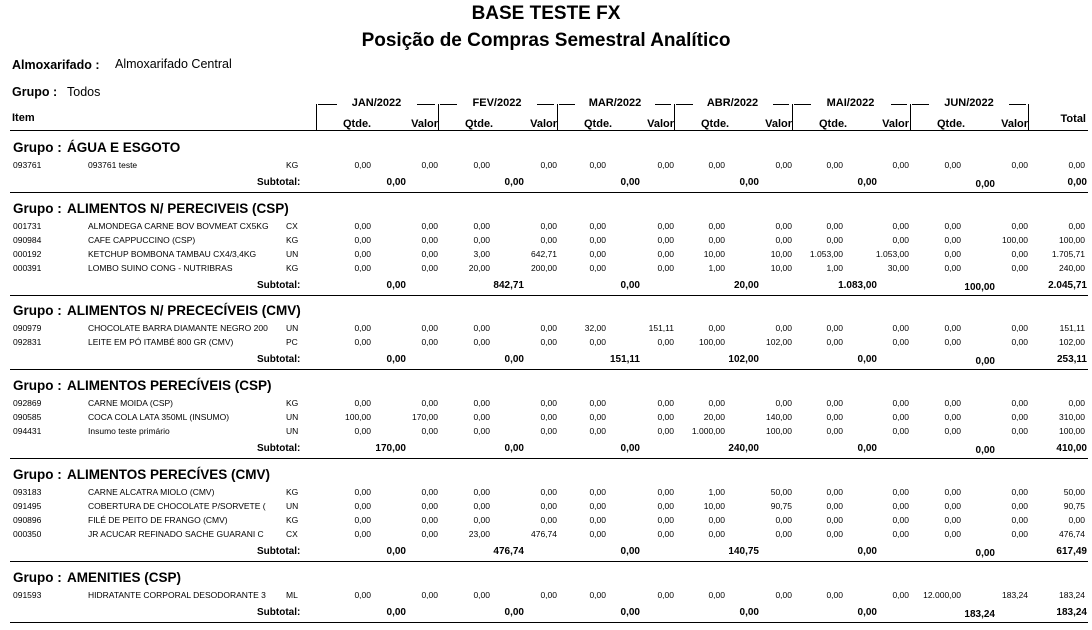 This screenshot has height=630, width=1092. Describe the element at coordinates (1077, 182) in the screenshot. I see `subtotal-total: 0,00` at that location.